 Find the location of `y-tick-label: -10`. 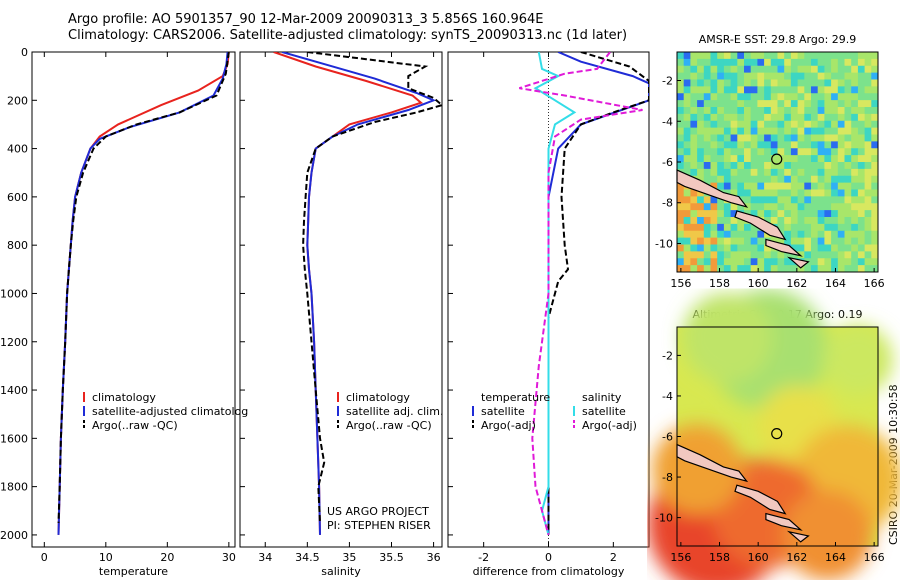

y-tick-label: -10 is located at coordinates (664, 243).